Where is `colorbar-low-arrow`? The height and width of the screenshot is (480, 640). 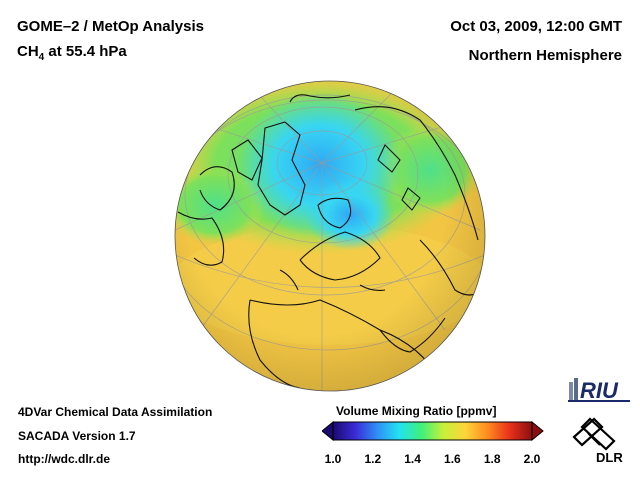 colorbar-low-arrow is located at coordinates (328, 431).